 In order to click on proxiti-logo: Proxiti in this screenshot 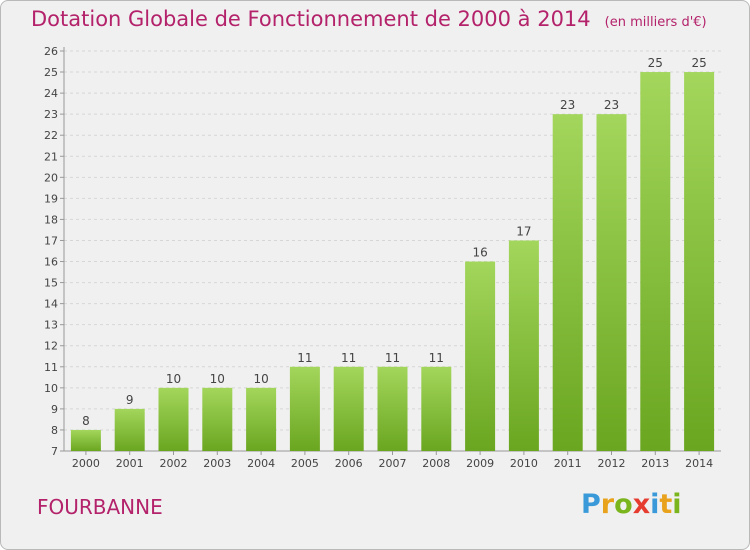, I will do `click(641, 506)`.